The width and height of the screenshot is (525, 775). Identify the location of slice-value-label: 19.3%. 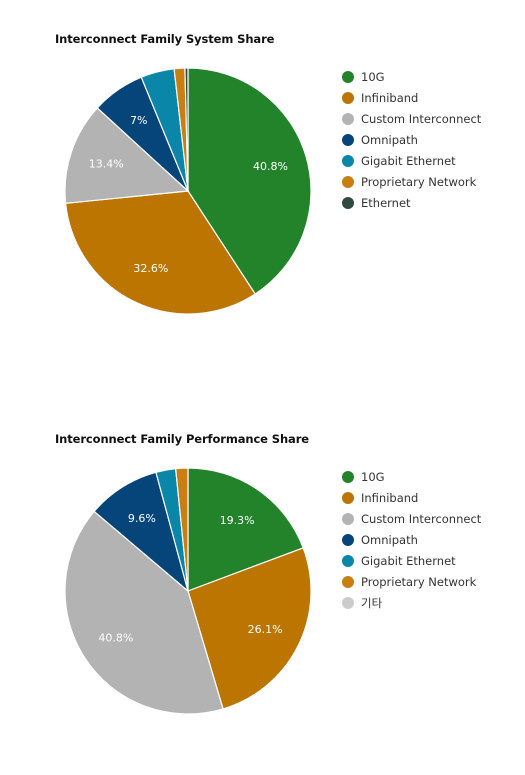
(237, 520).